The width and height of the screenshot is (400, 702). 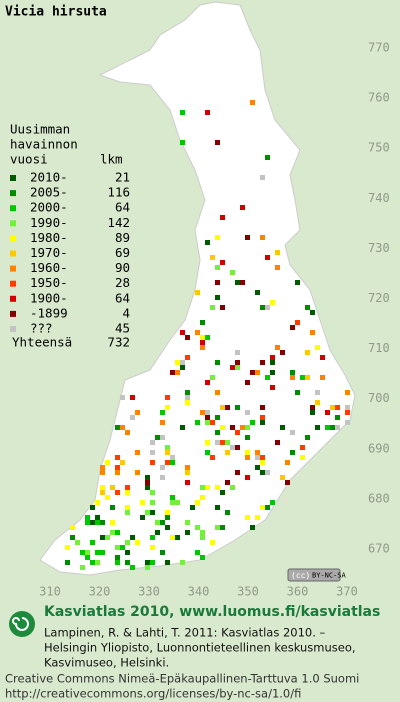 What do you see at coordinates (106, 663) in the screenshot?
I see `citation: Kasvimuseo, Helsinki.` at bounding box center [106, 663].